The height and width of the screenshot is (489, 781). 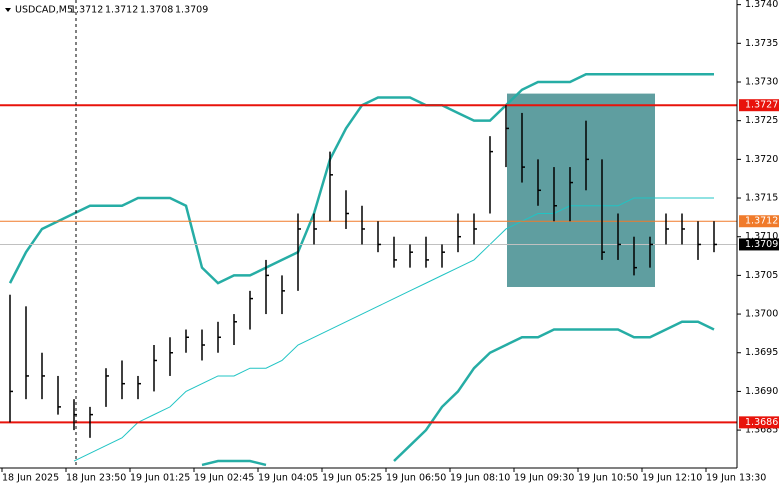 What do you see at coordinates (761, 236) in the screenshot?
I see `y-tick-label: 1.3710` at bounding box center [761, 236].